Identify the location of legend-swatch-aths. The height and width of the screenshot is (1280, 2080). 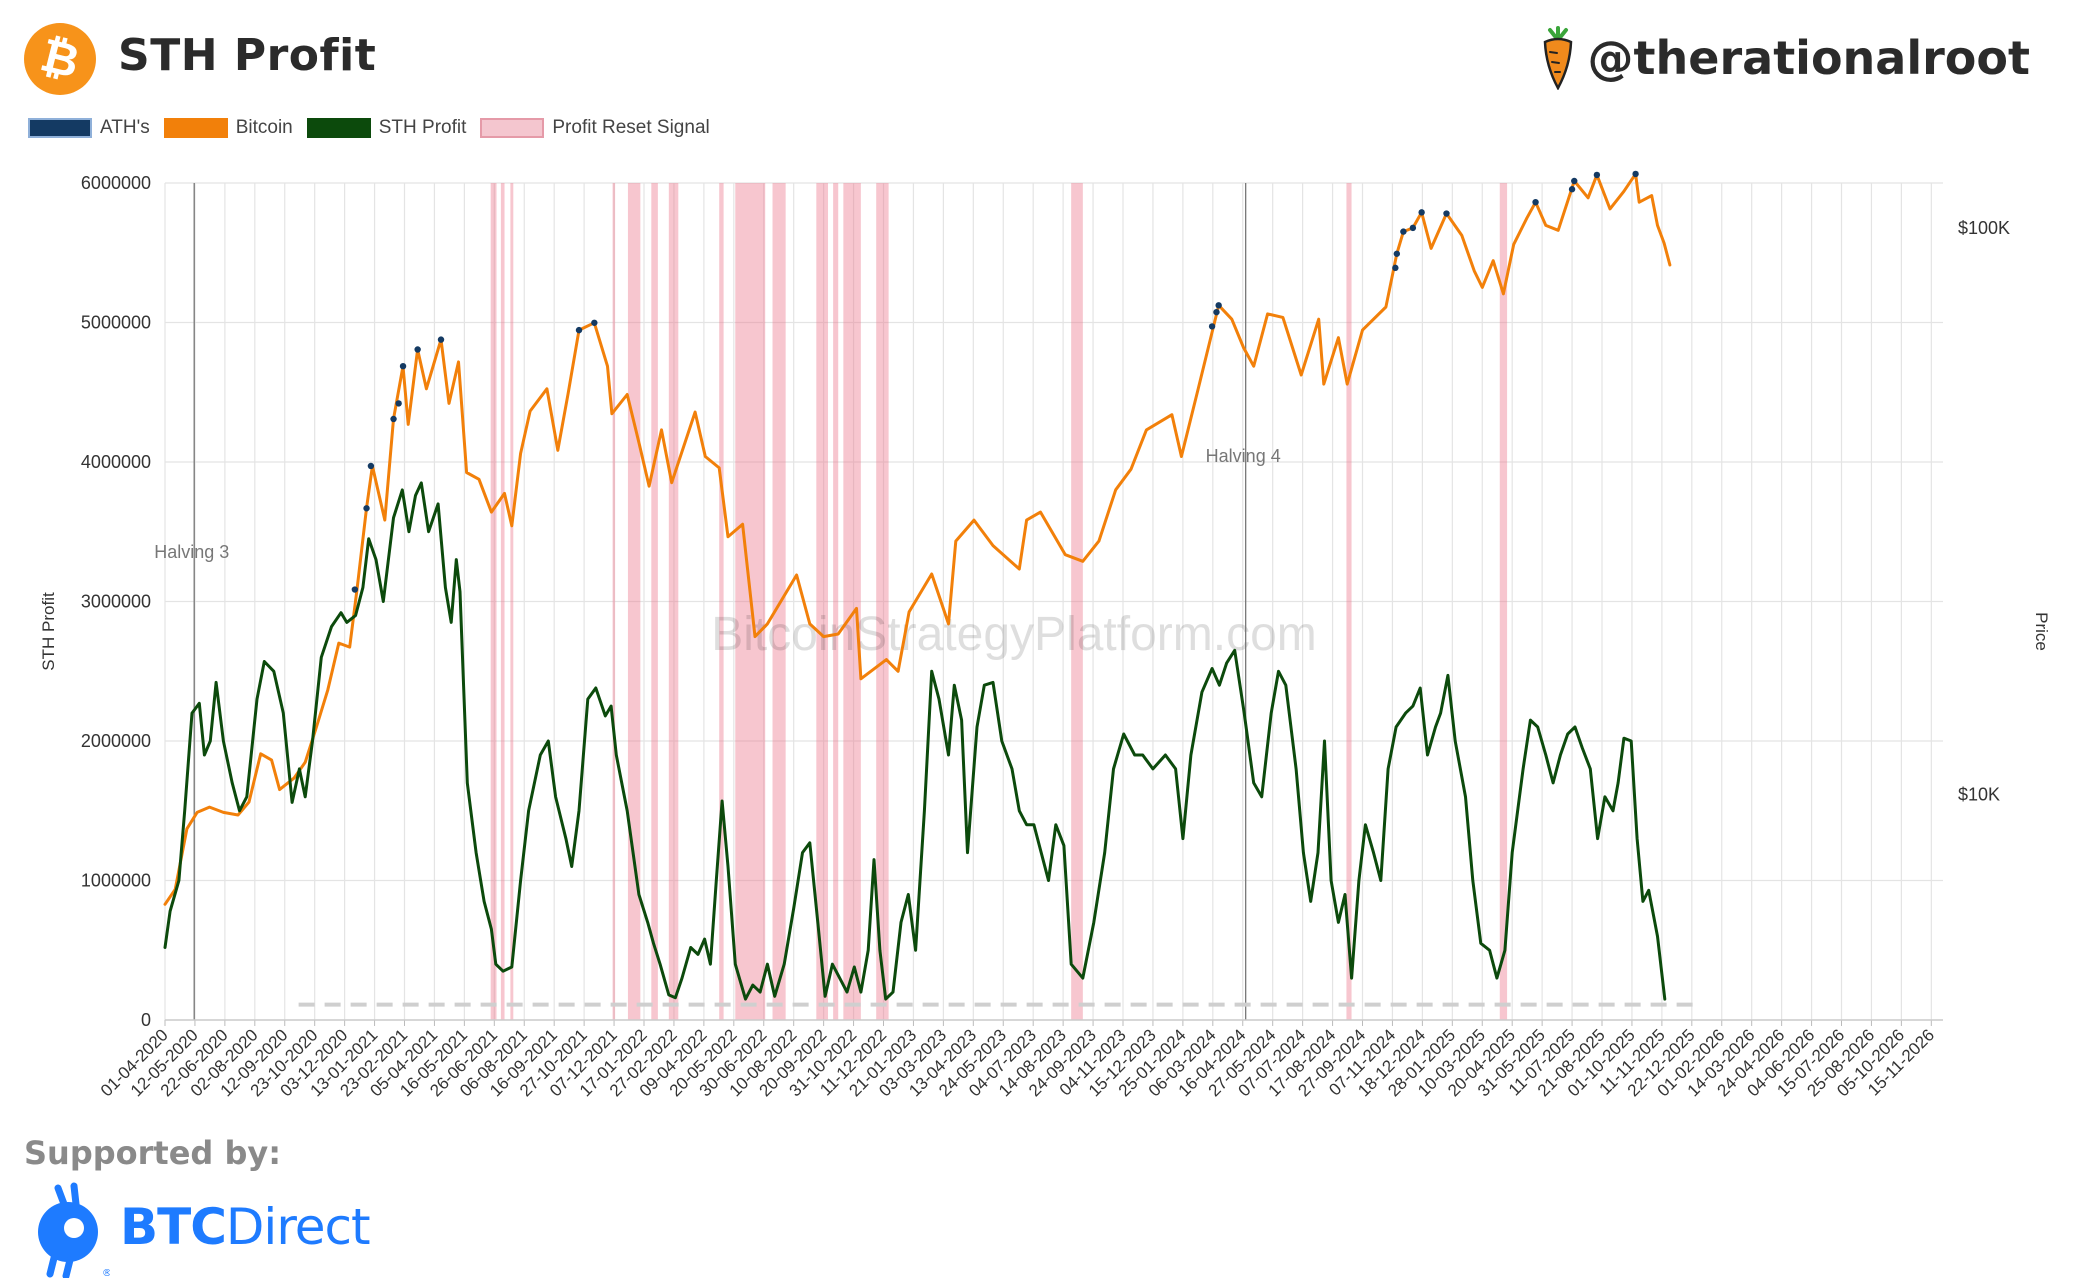
(60, 128).